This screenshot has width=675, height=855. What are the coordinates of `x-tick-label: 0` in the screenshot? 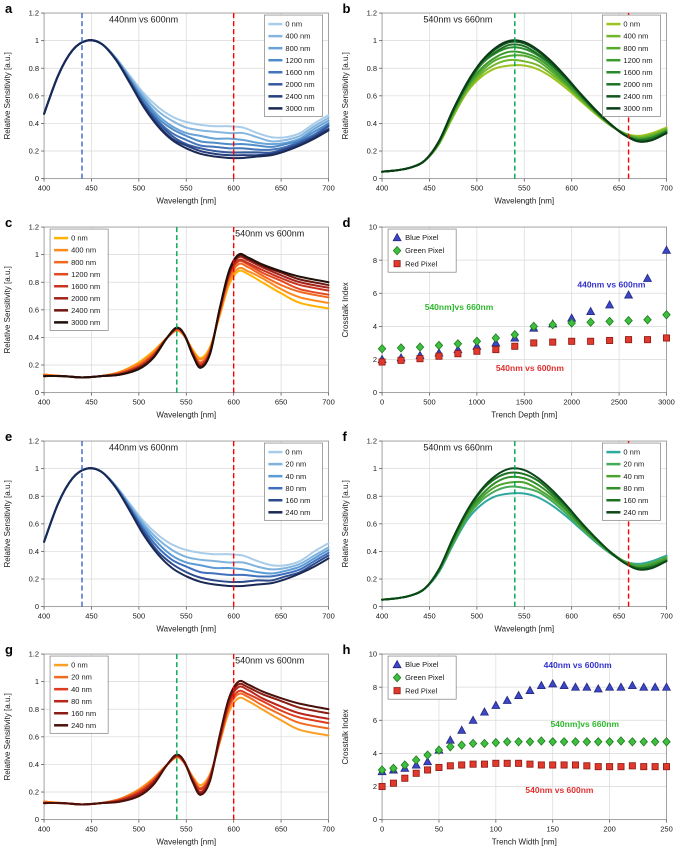 It's located at (381, 829).